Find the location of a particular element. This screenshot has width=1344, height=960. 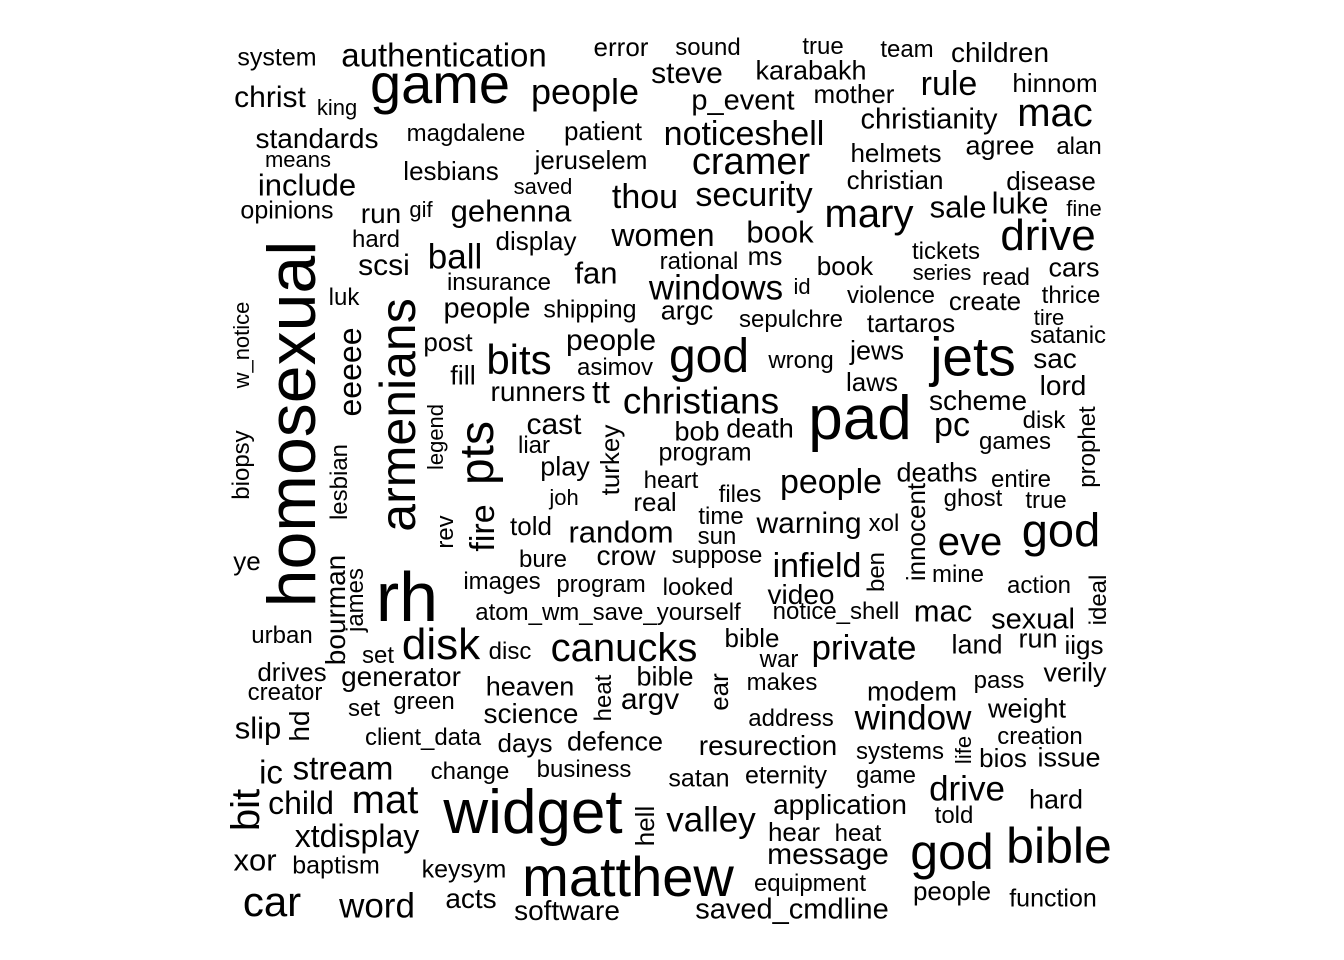

cloud-word: prophet is located at coordinates (1087, 447).